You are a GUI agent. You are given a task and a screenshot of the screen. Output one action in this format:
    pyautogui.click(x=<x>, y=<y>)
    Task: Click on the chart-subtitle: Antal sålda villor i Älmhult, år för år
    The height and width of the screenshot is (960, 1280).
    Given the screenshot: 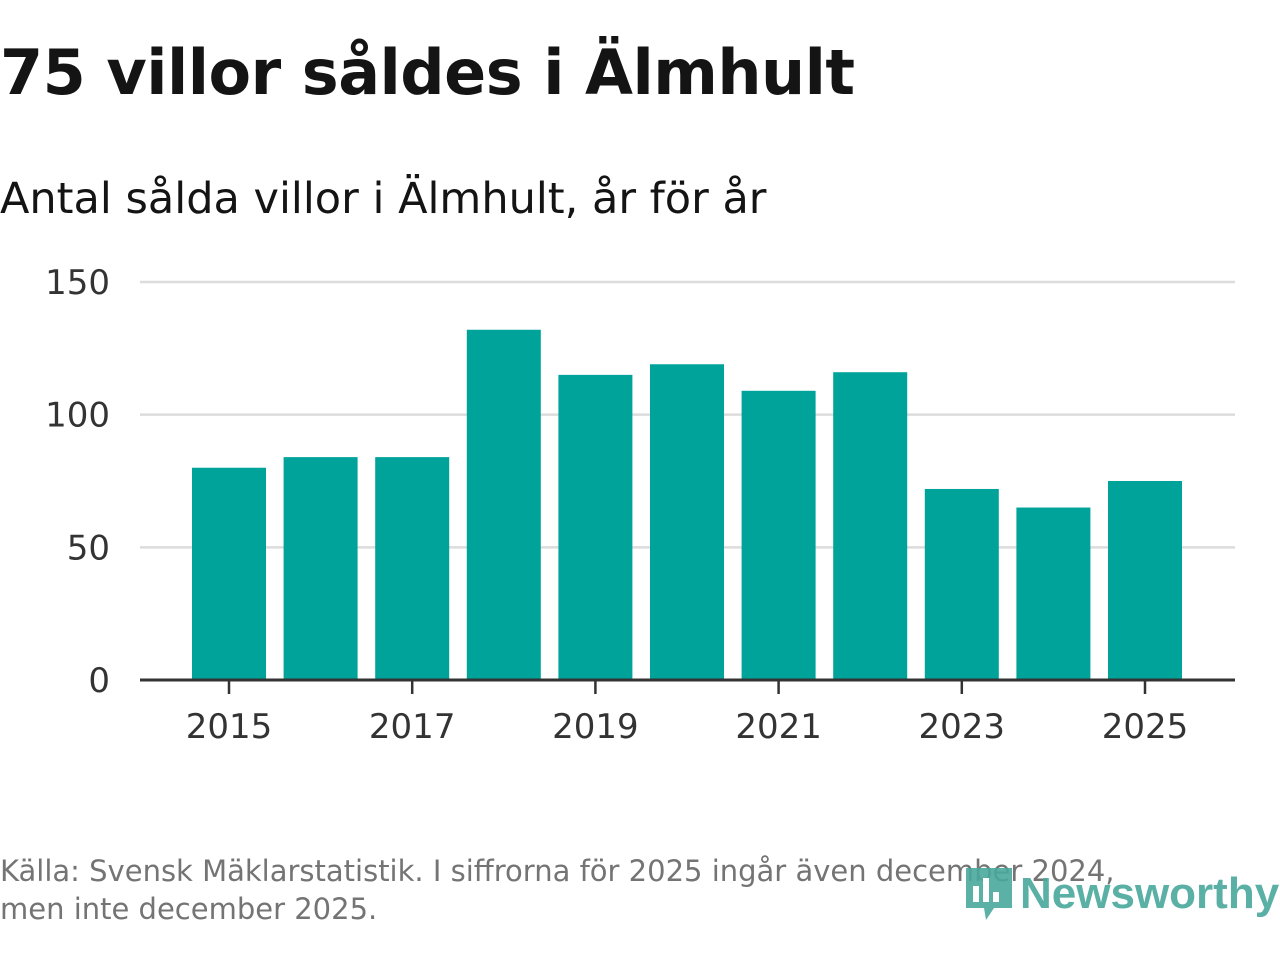 What is the action you would take?
    pyautogui.click(x=383, y=199)
    